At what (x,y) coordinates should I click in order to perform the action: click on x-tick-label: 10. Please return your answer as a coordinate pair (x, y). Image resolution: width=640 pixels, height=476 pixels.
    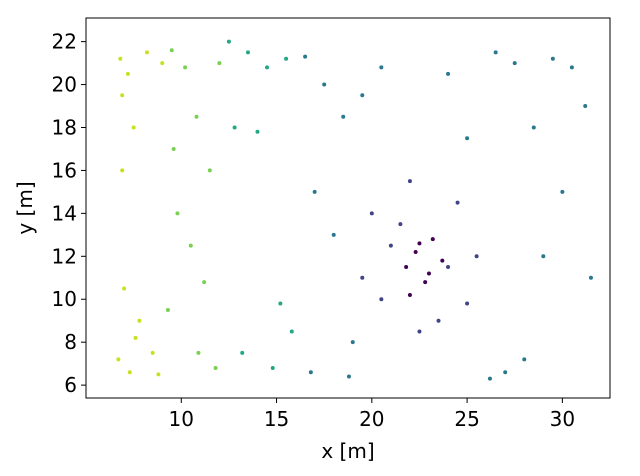
    Looking at the image, I should click on (181, 419).